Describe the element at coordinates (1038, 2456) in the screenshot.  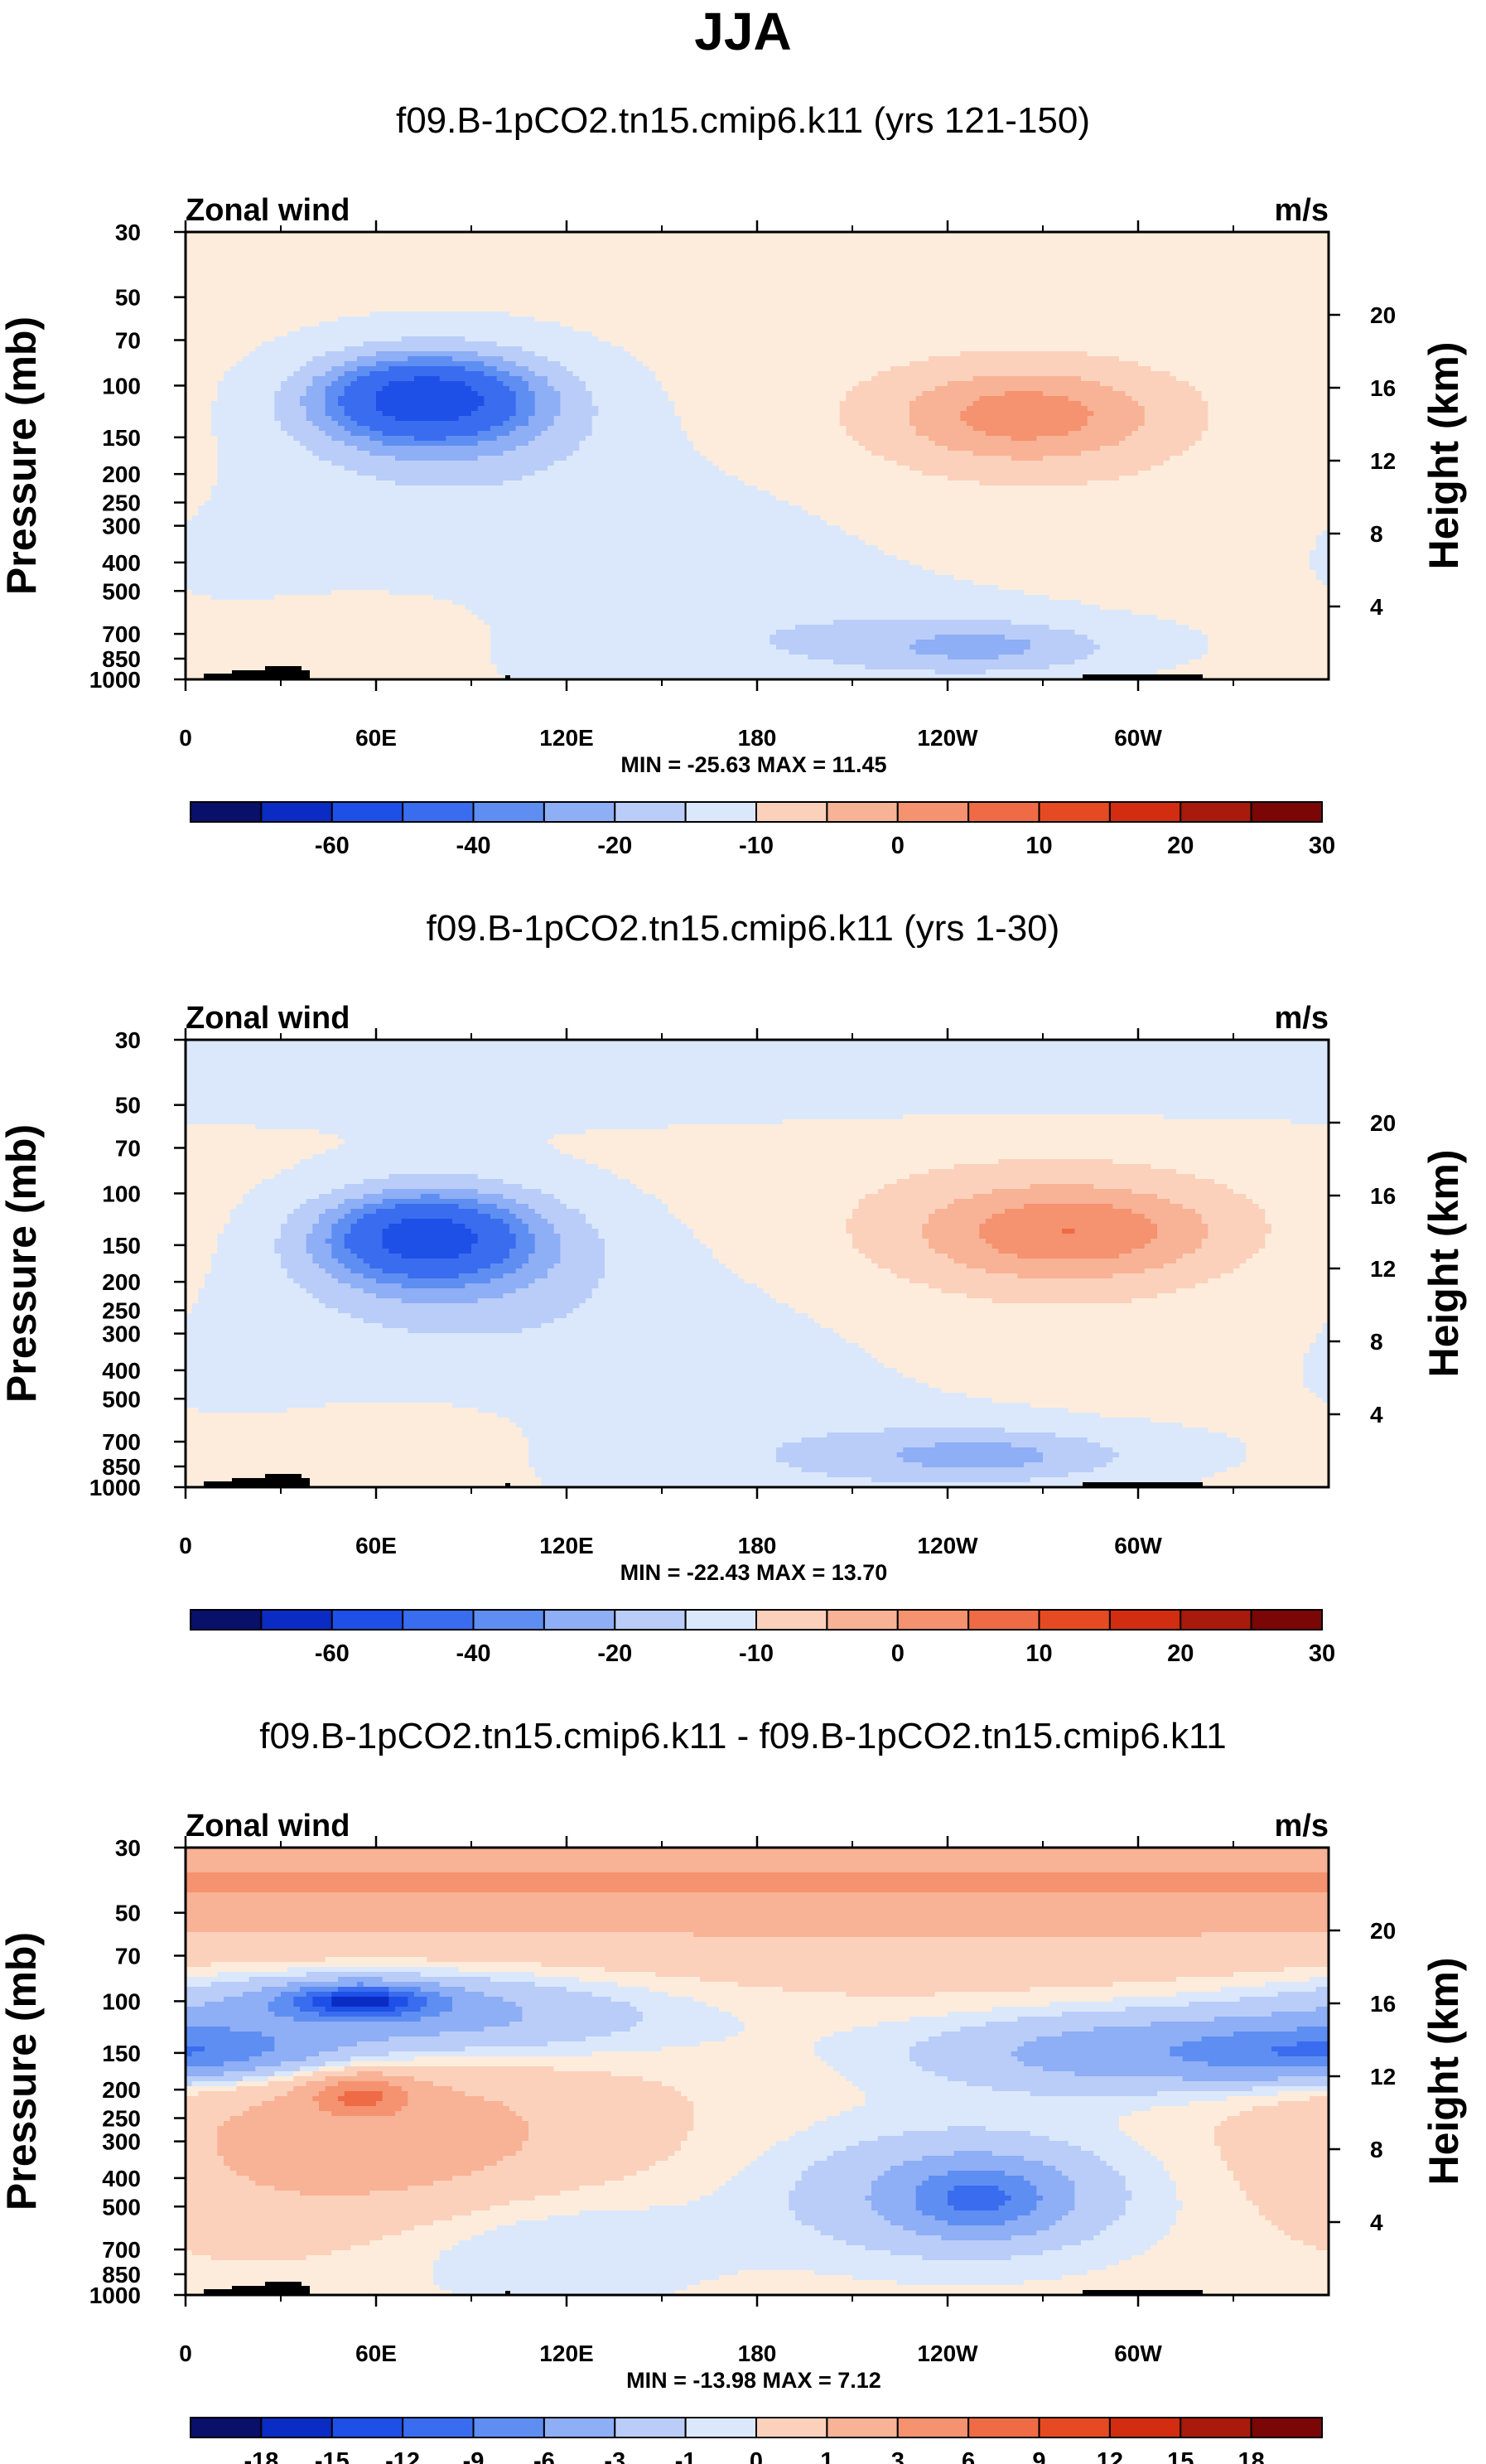
I see `colorbar-label: 9` at that location.